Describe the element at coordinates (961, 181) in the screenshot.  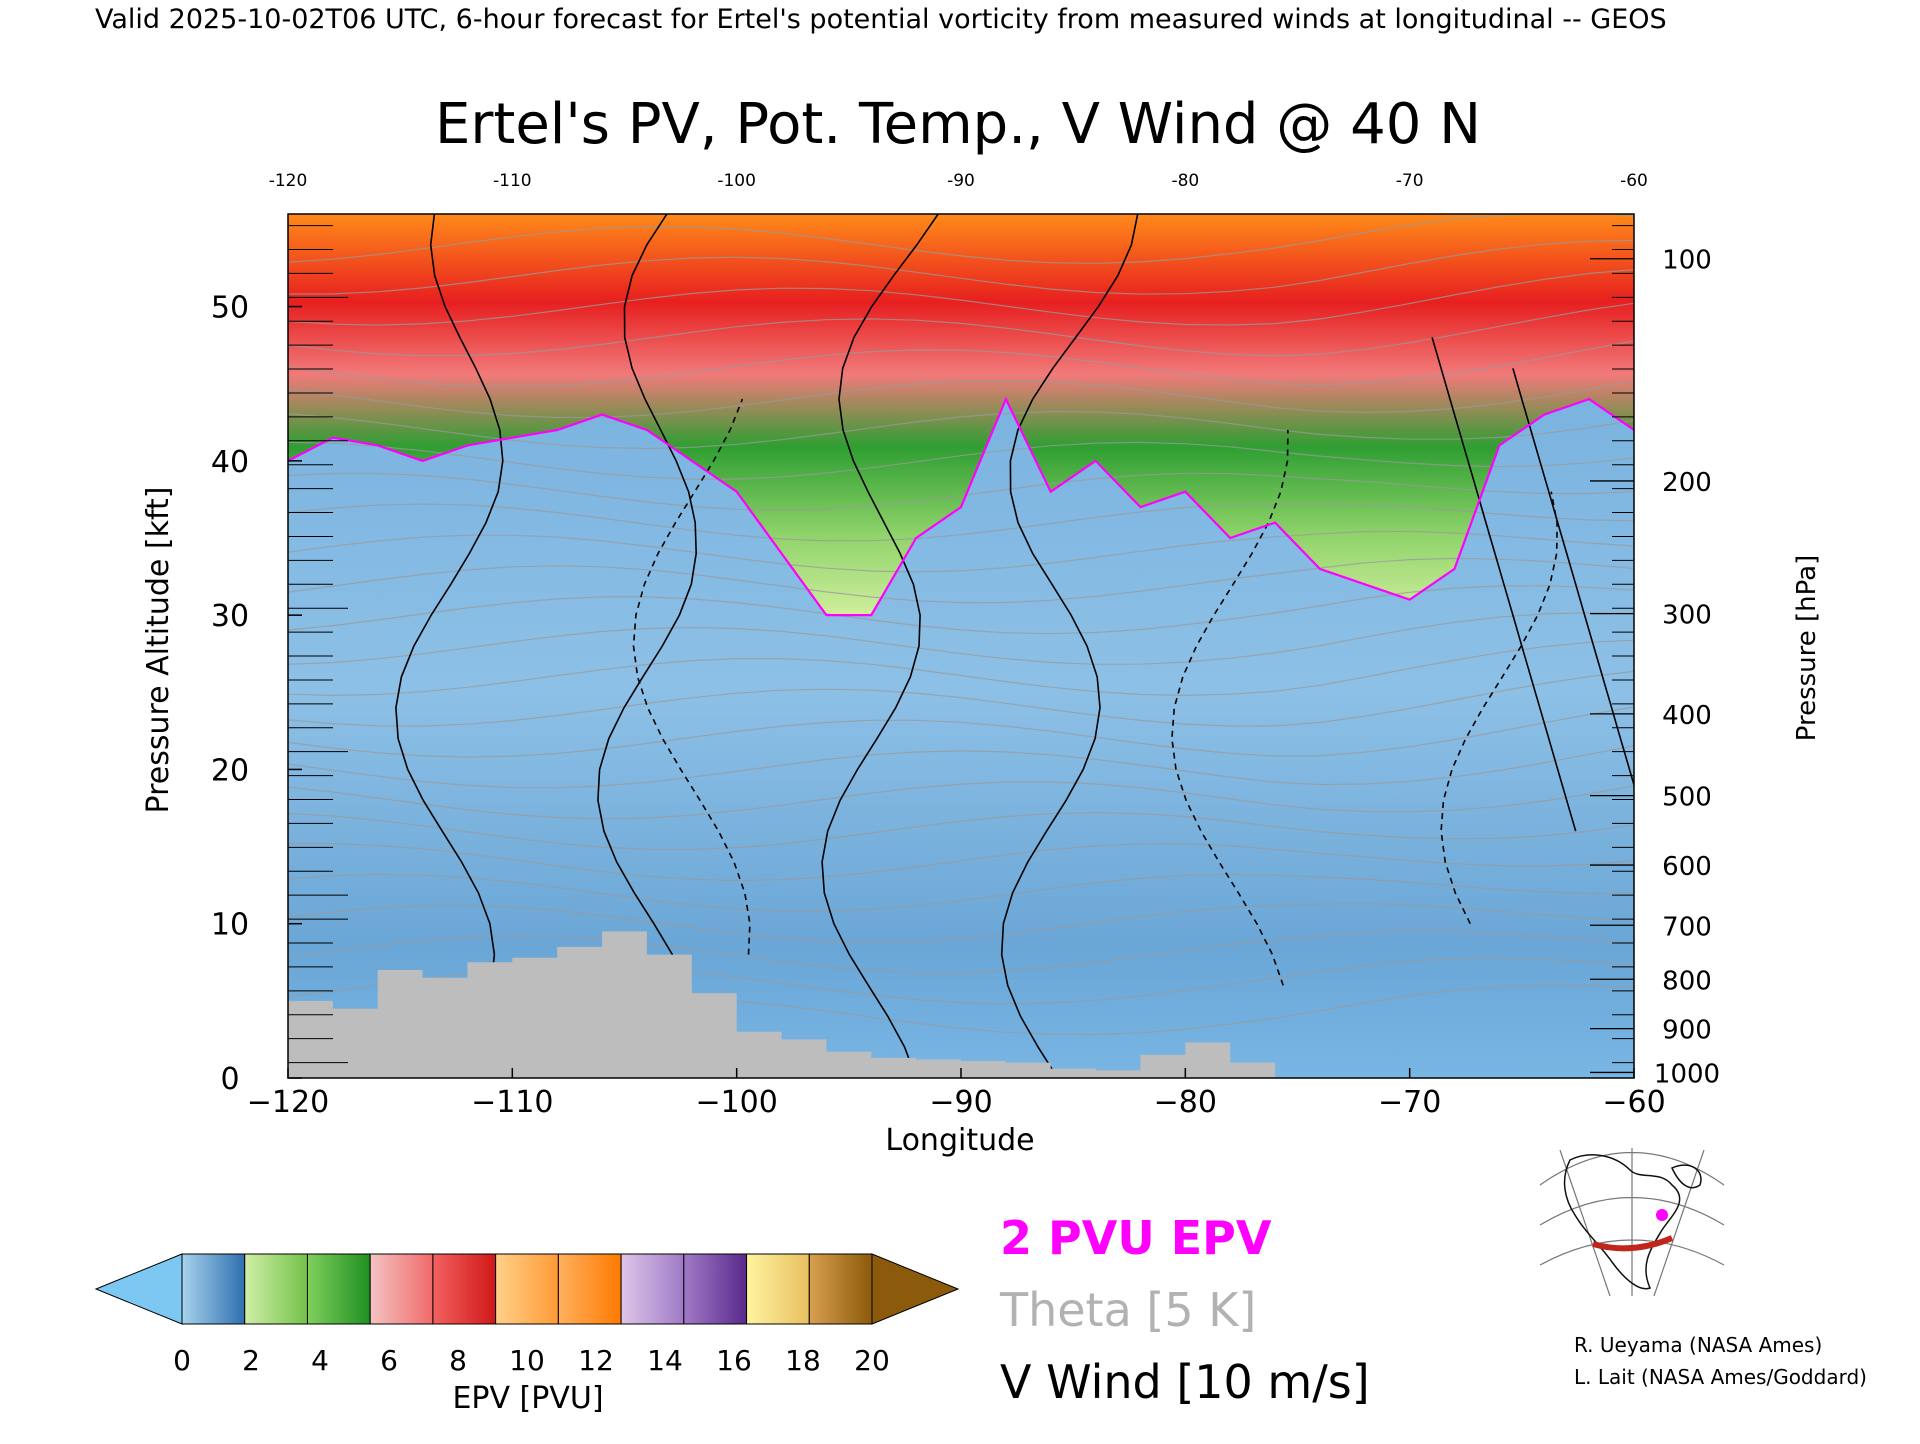
I see `top-x-tick-label: -90` at that location.